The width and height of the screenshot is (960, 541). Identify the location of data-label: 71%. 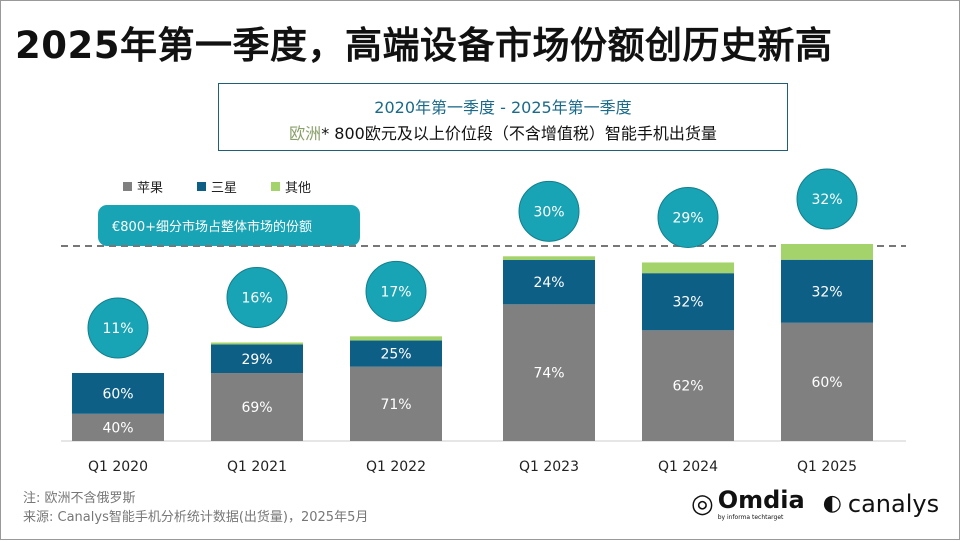
(395, 405).